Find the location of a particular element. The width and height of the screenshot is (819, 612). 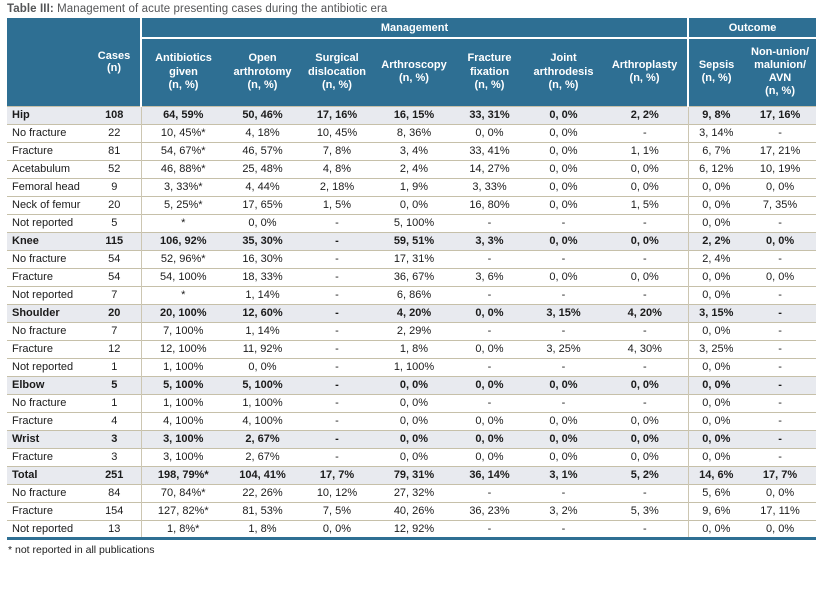

cell-antibiotics-given: 5, 25%* is located at coordinates (182, 204).